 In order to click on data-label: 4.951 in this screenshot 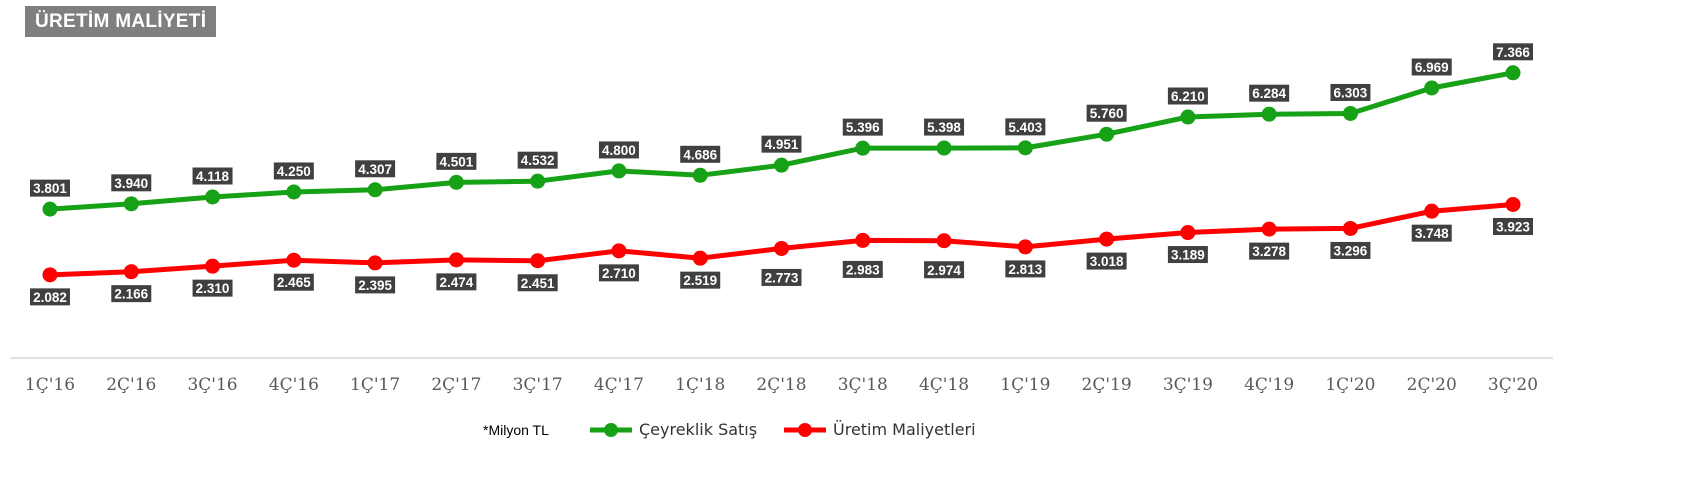, I will do `click(781, 144)`.